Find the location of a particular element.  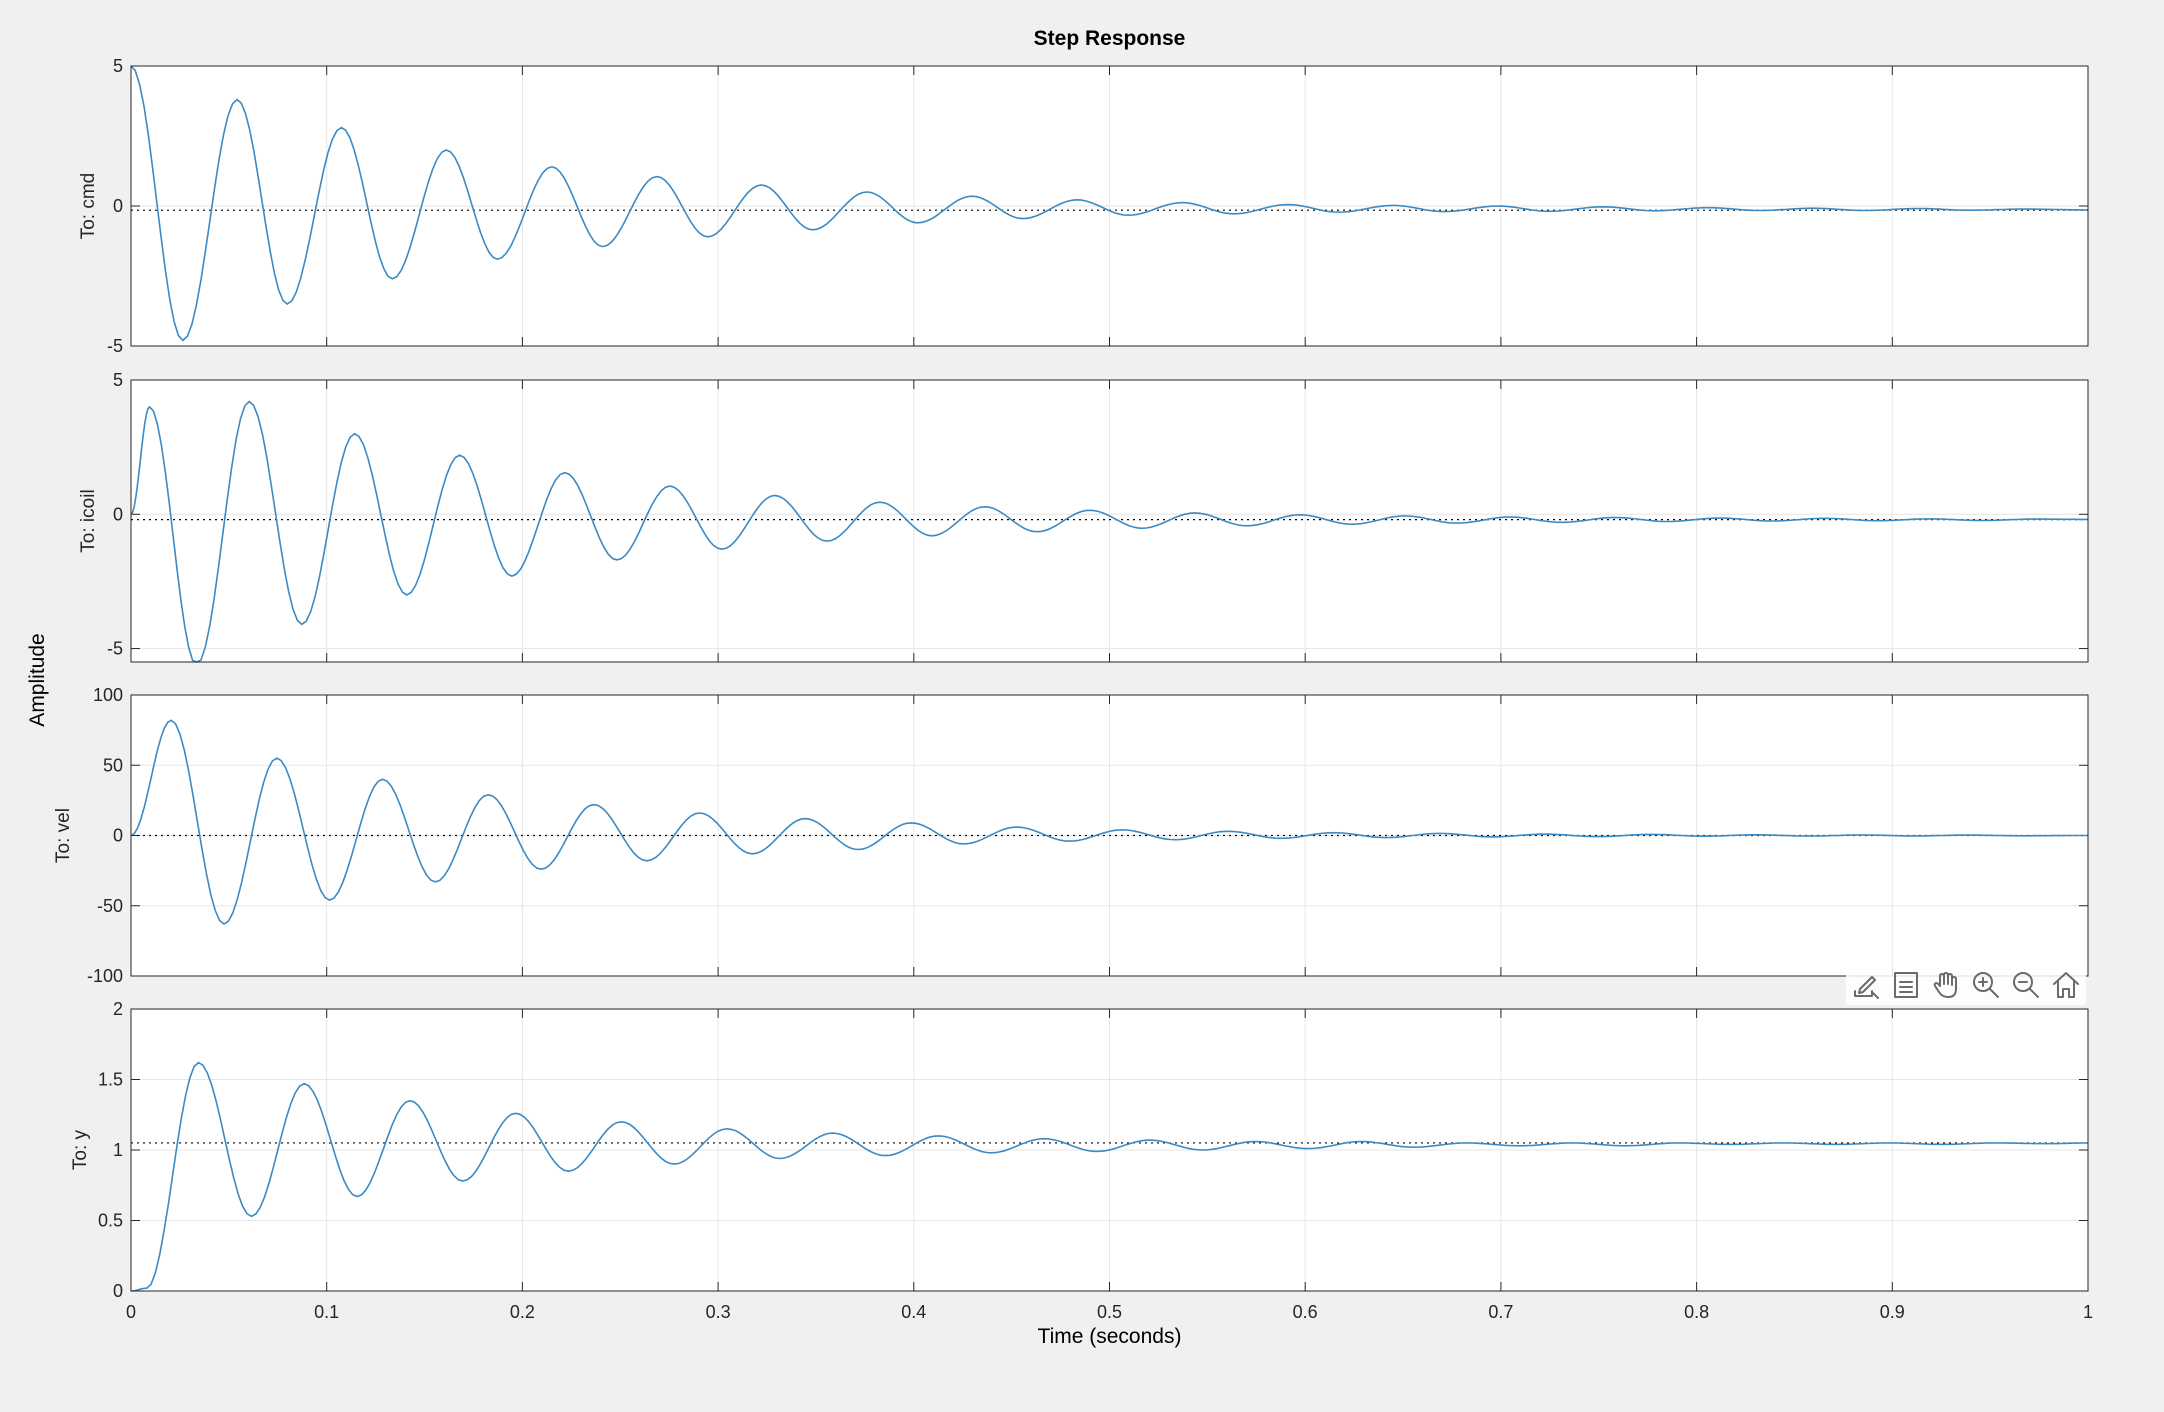

subplot-ylabel: To: cmd is located at coordinates (88, 206).